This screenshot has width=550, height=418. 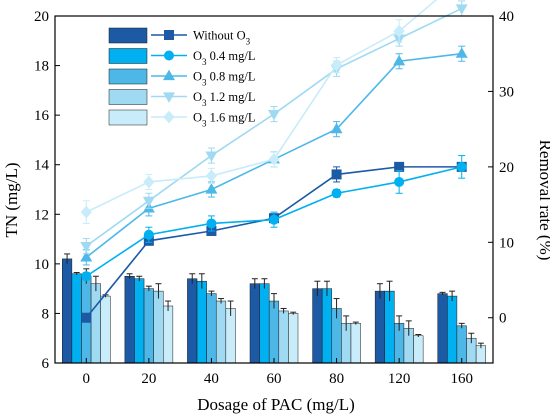 I want to click on legend-item: Without O3, so click(x=179, y=37).